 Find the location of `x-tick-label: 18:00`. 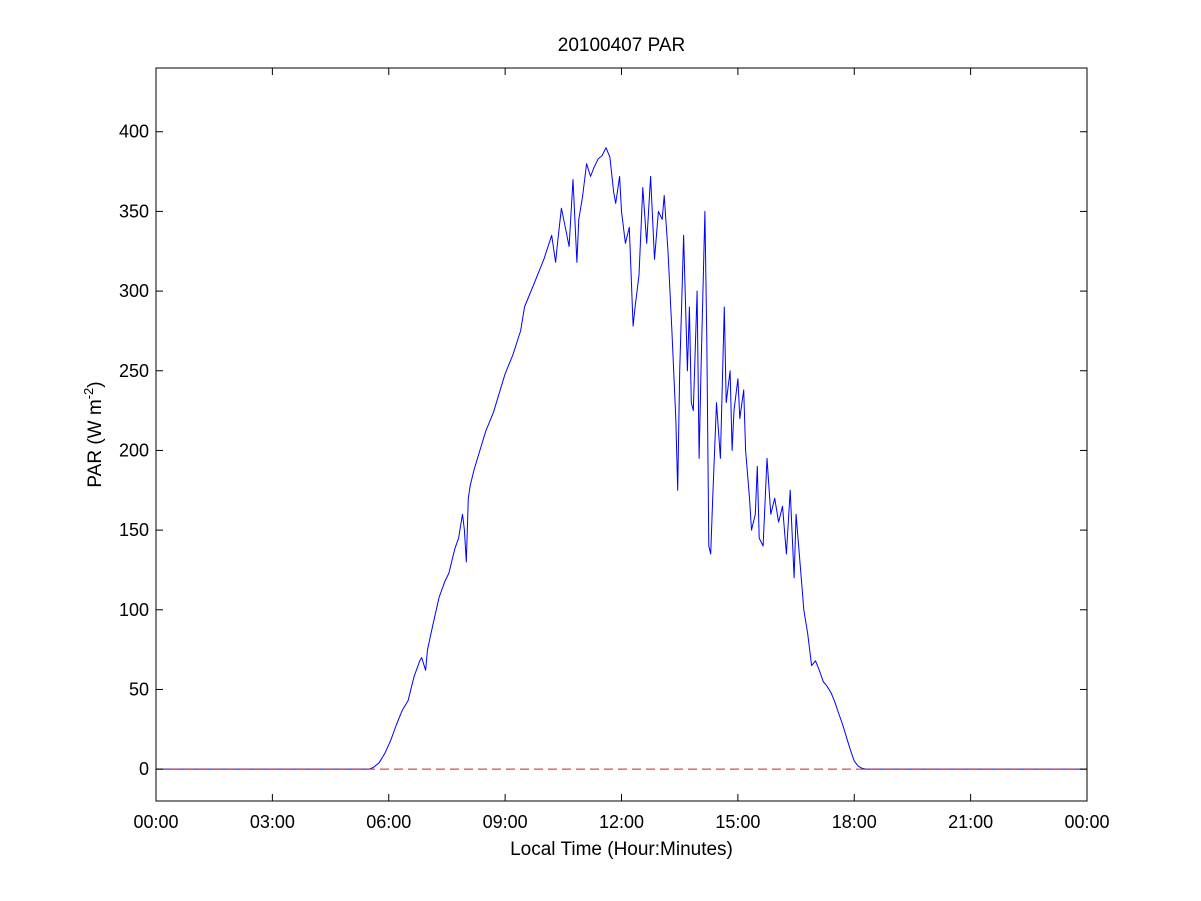

x-tick-label: 18:00 is located at coordinates (854, 822).